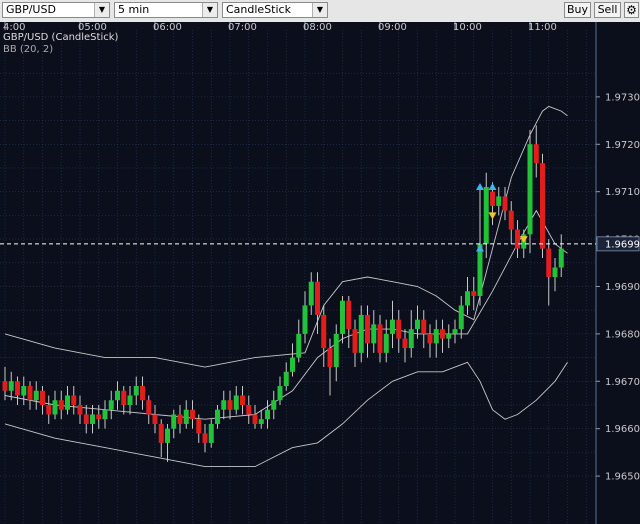  What do you see at coordinates (622, 287) in the screenshot?
I see `price-tick-label: 1.9690` at bounding box center [622, 287].